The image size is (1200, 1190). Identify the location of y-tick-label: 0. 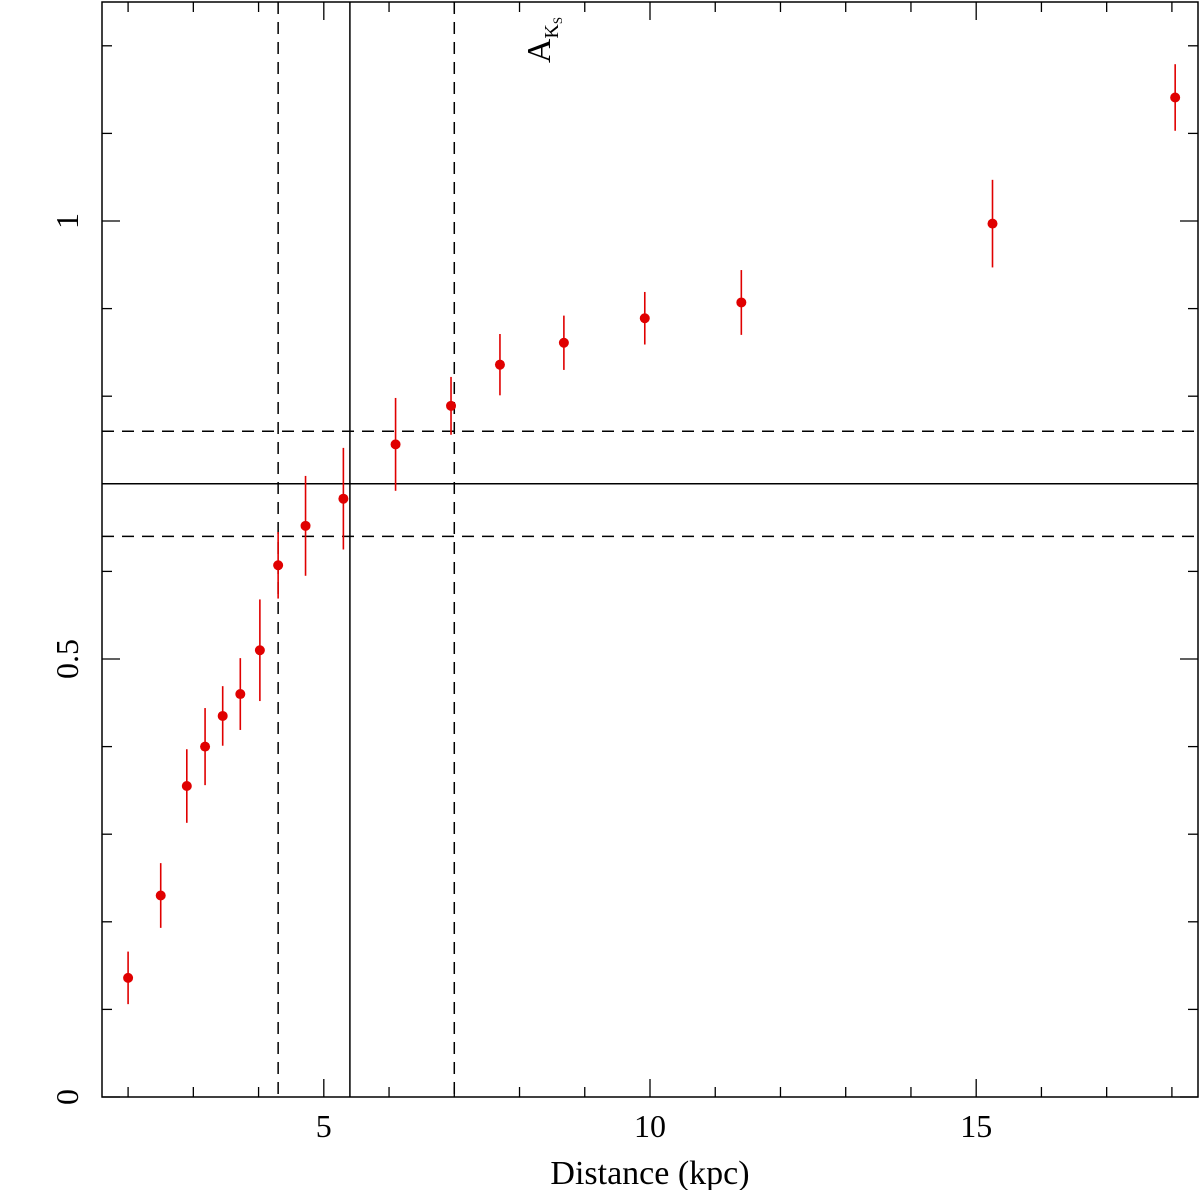
(67, 1097).